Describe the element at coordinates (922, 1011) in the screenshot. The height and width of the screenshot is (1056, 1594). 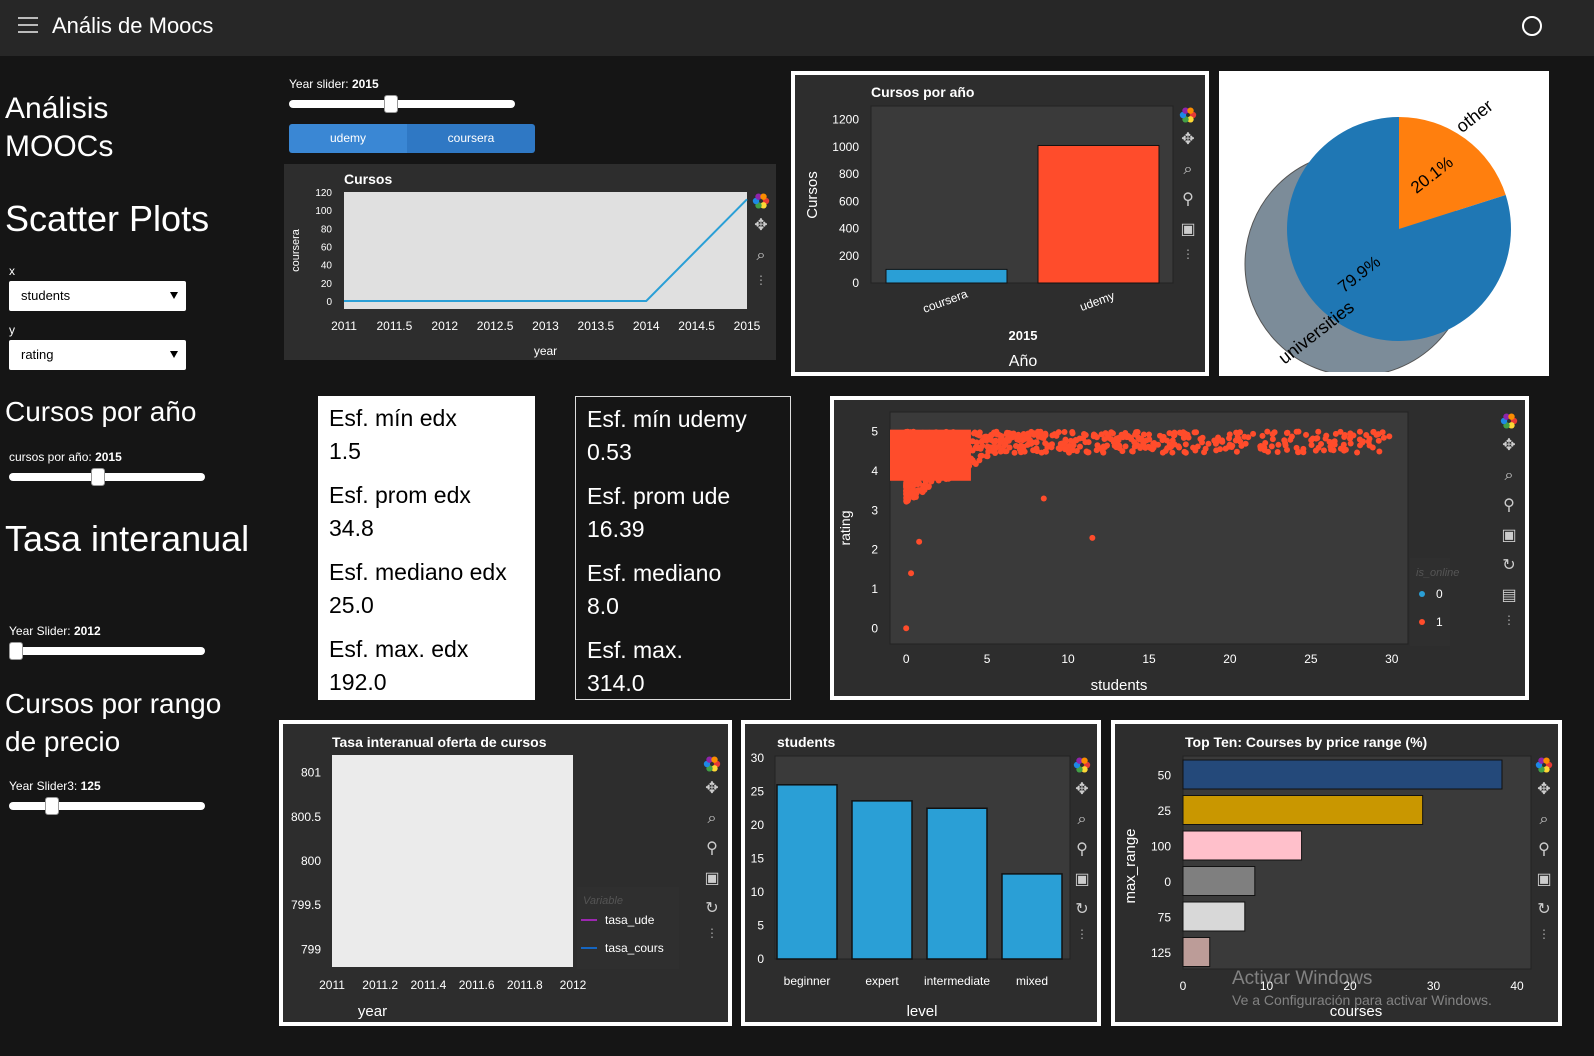
I see `x-axis-label: level` at that location.